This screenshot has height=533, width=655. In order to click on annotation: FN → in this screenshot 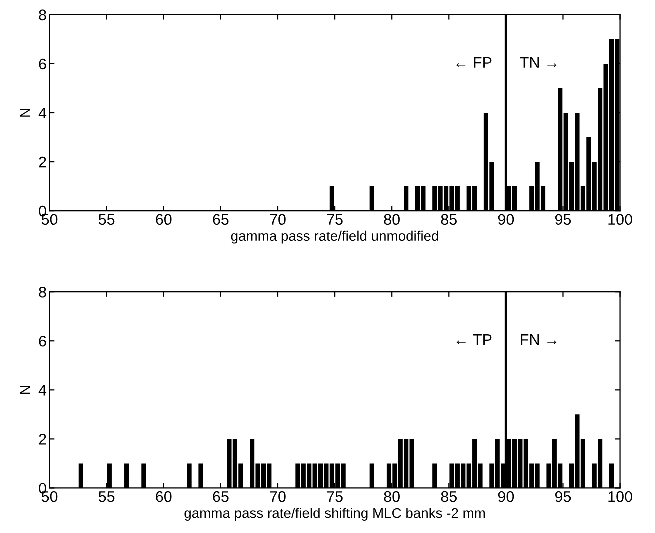, I will do `click(539, 340)`.